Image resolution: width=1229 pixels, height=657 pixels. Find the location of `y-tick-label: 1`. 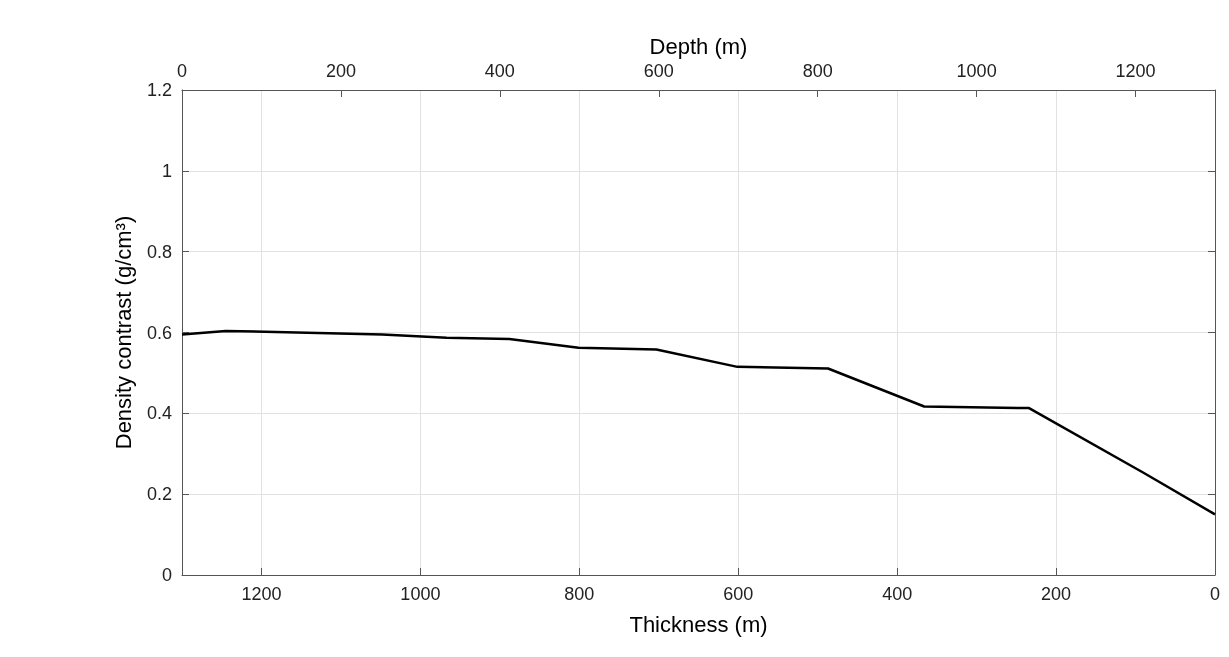

y-tick-label: 1 is located at coordinates (166, 170).